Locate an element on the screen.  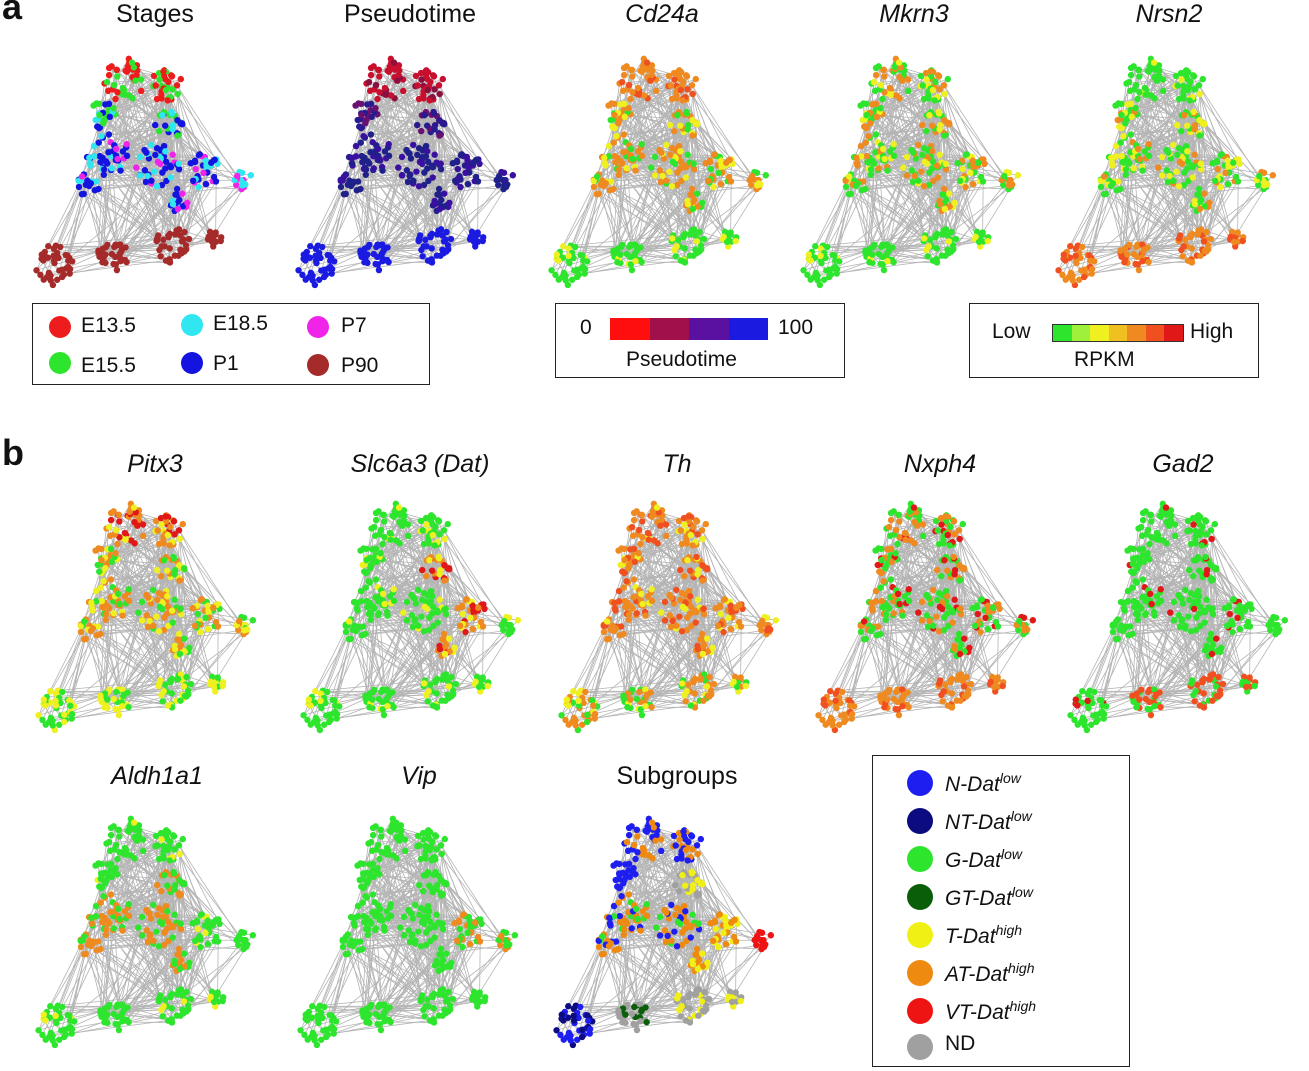
network-pseudotime is located at coordinates (406, 172).